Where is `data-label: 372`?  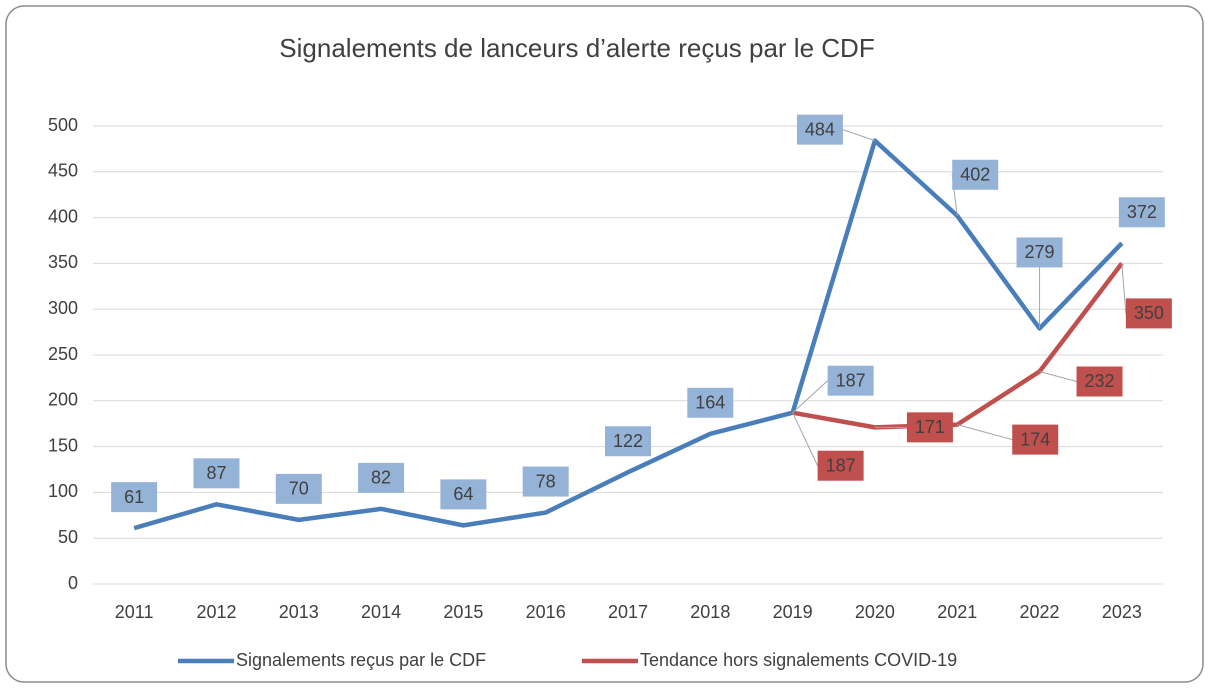
data-label: 372 is located at coordinates (1142, 212).